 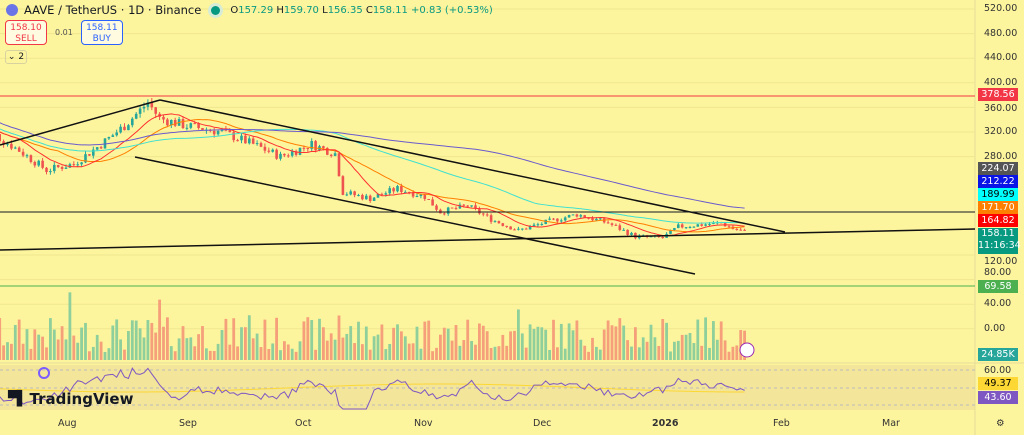 I want to click on indicators-toggle: ⌄ 2, so click(x=16, y=57).